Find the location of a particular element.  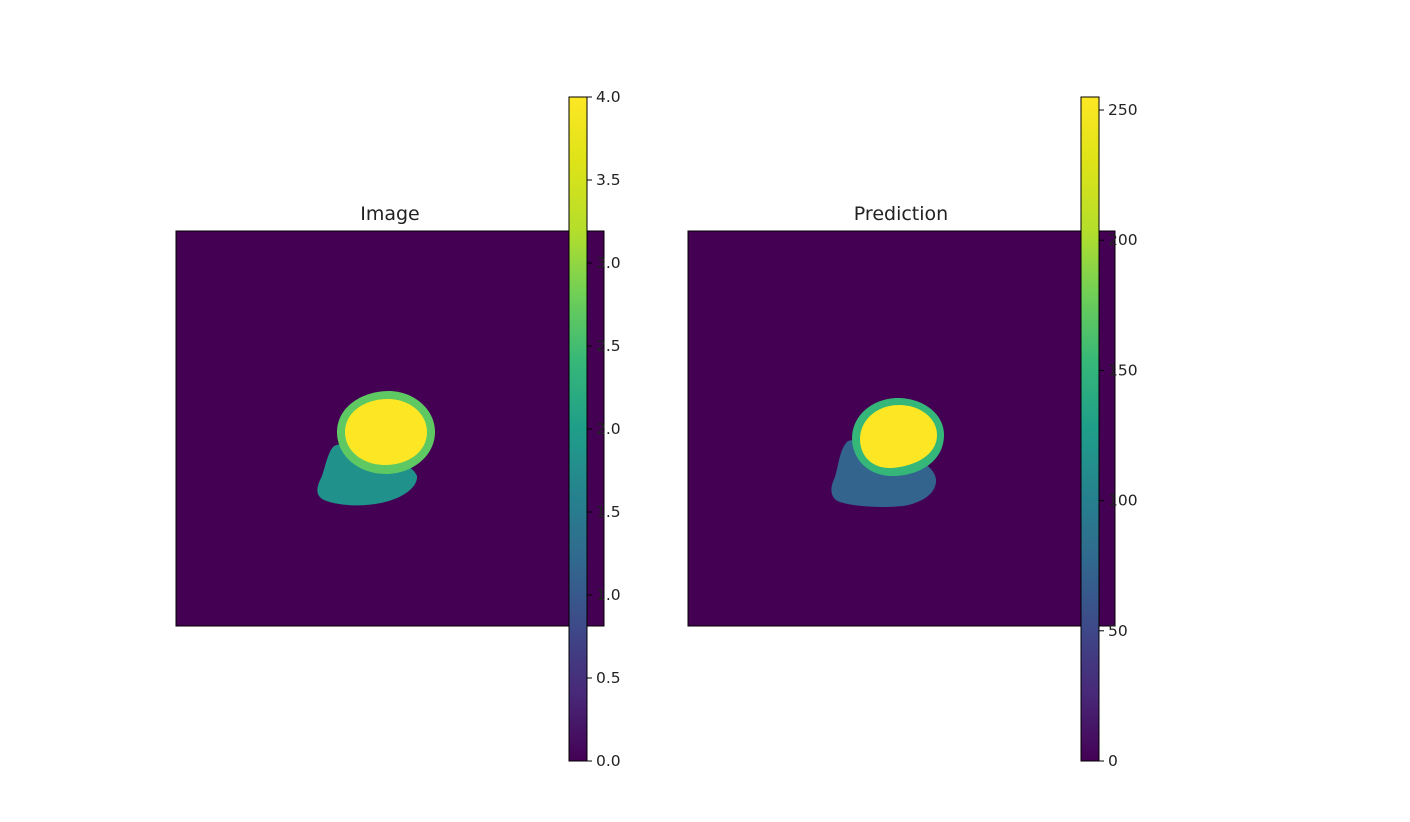

prediction-colorbar-gradient is located at coordinates (1090, 429).